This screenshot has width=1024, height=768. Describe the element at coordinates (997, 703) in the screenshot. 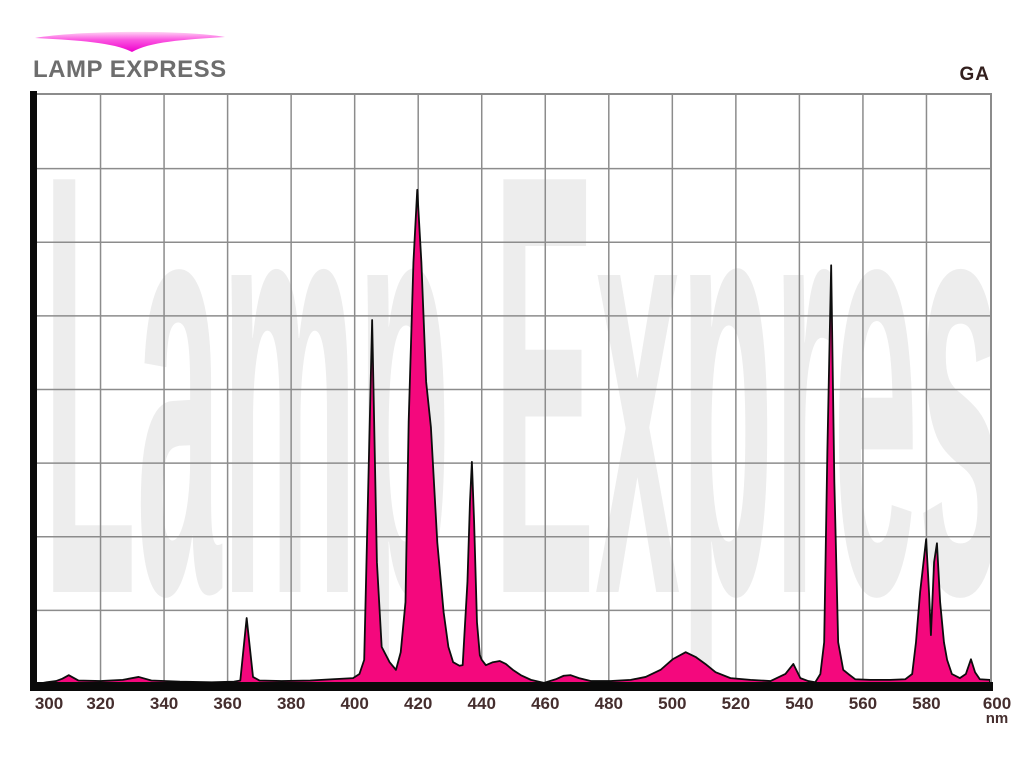

I see `x-tick-label: 600` at that location.